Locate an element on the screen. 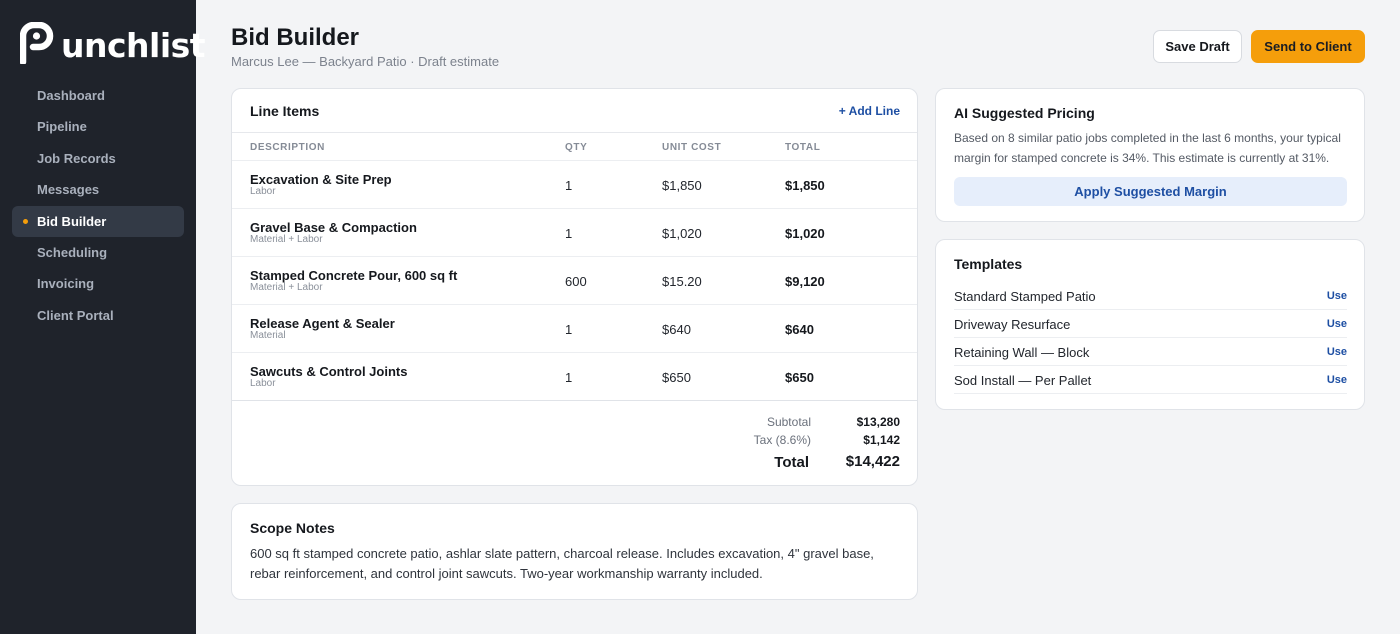 This screenshot has width=1400, height=634. total-value: $14,422 is located at coordinates (872, 461).